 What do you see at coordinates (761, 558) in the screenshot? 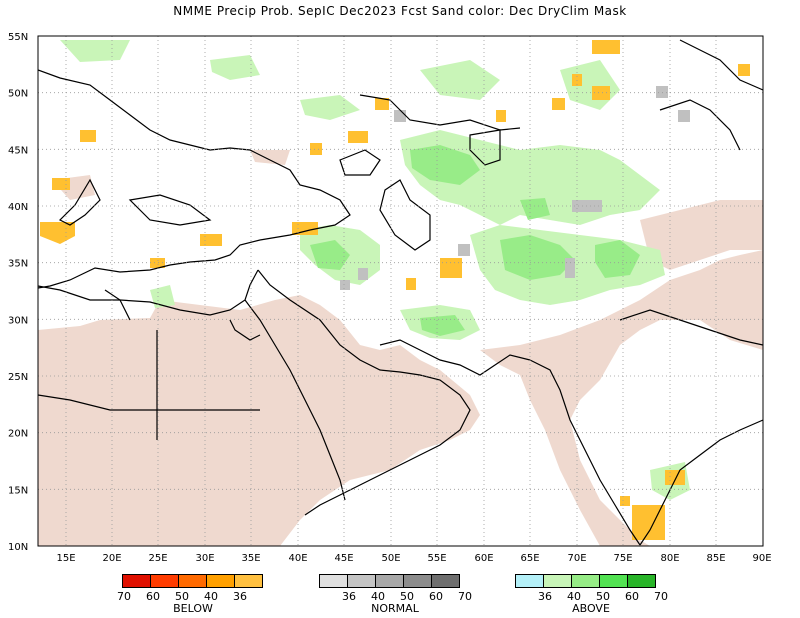
I see `lon-label: 90E` at bounding box center [761, 558].